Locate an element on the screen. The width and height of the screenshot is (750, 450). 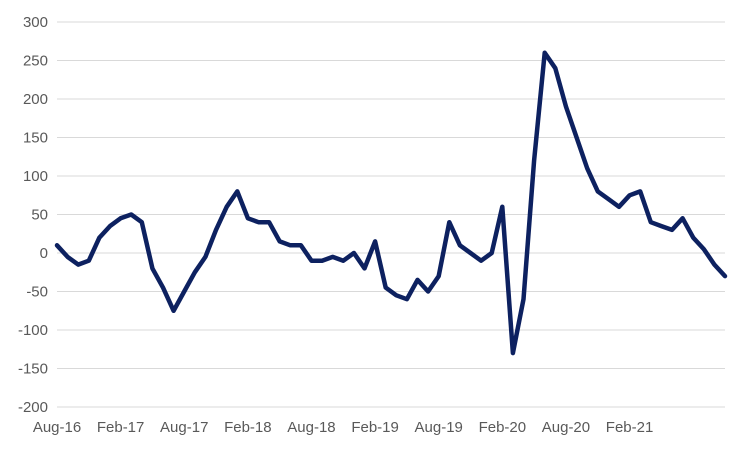
x-tick-label: Feb-17 is located at coordinates (121, 427).